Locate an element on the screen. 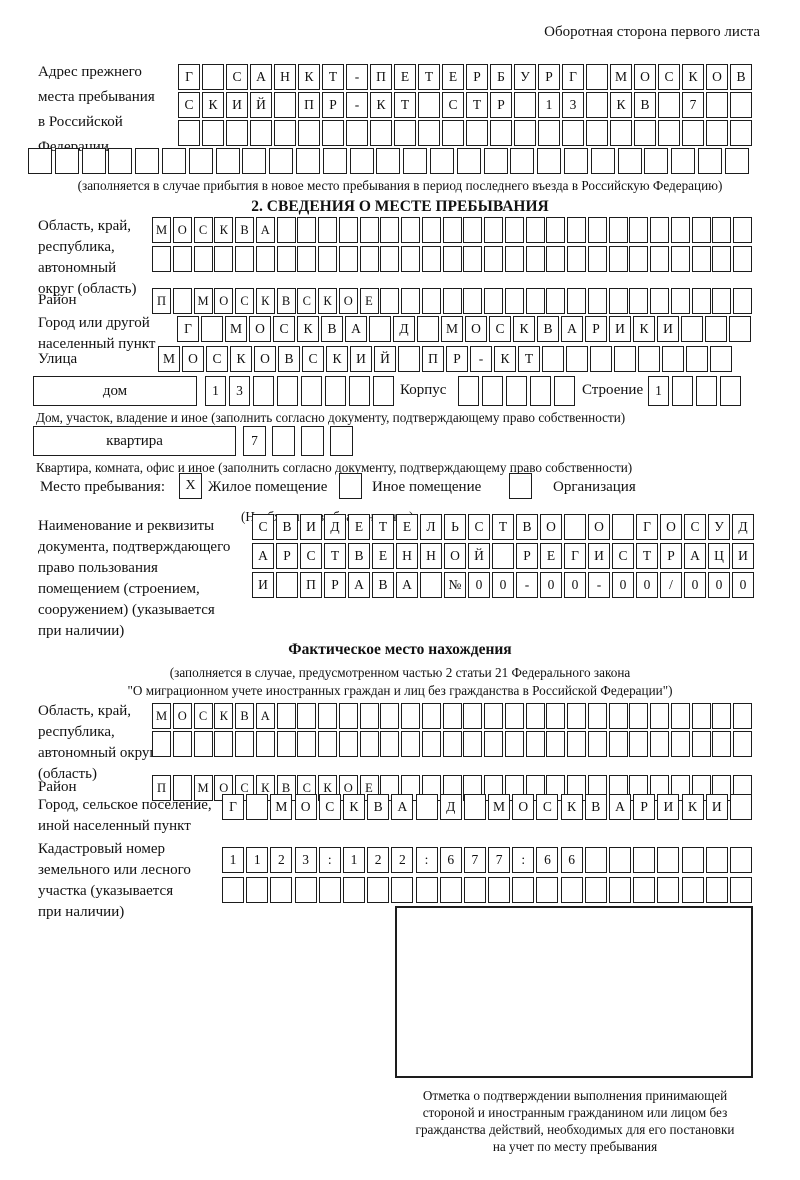 This screenshot has height=1180, width=800. char-cell: Ь is located at coordinates (455, 527).